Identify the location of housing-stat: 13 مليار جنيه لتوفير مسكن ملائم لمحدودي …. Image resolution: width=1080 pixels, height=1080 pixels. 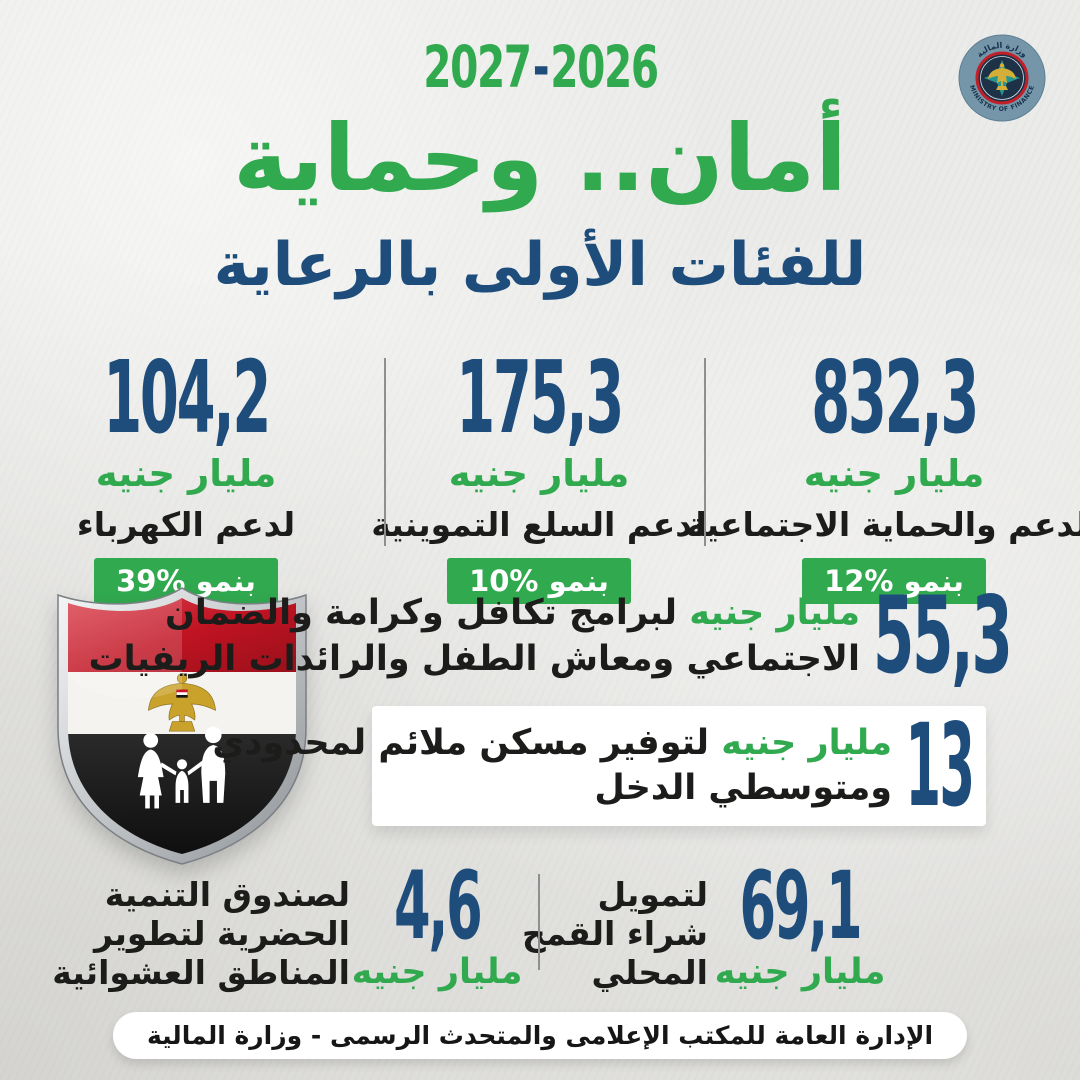
(599, 765).